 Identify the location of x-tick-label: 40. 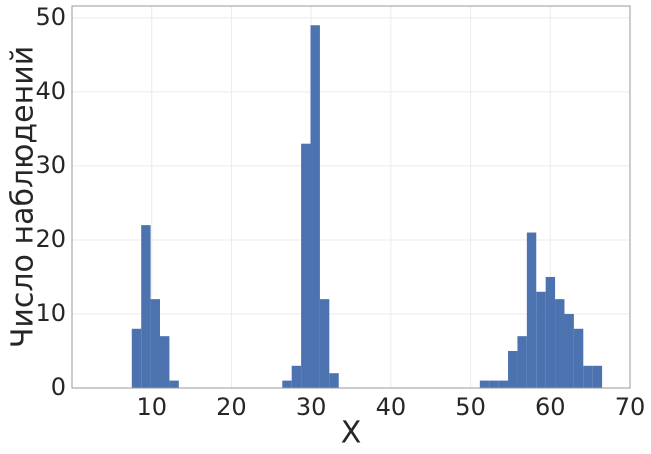
(391, 407).